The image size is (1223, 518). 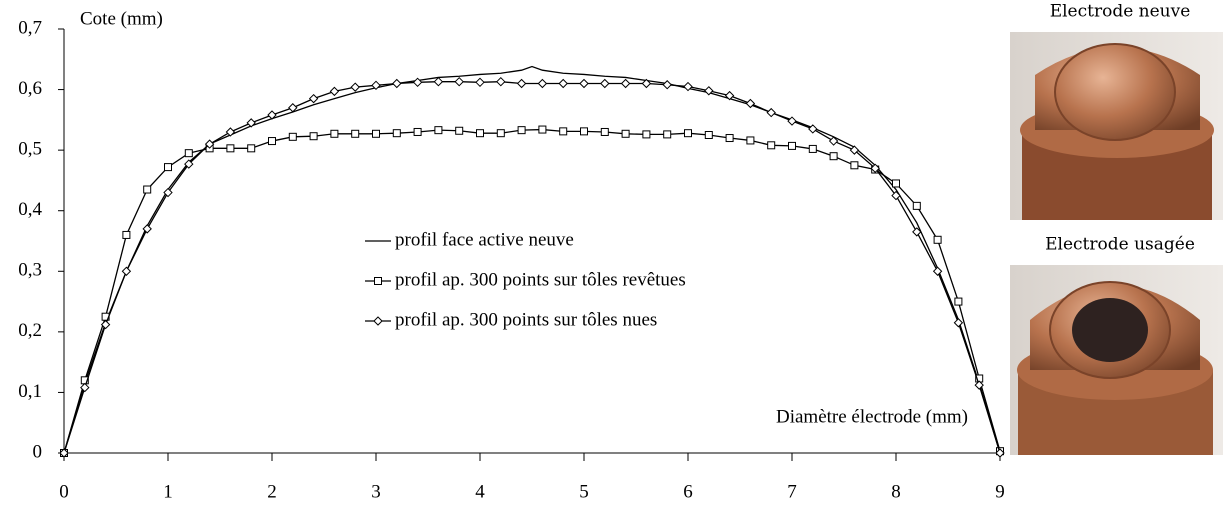 I want to click on y-tick-label: 0,4, so click(x=30, y=209).